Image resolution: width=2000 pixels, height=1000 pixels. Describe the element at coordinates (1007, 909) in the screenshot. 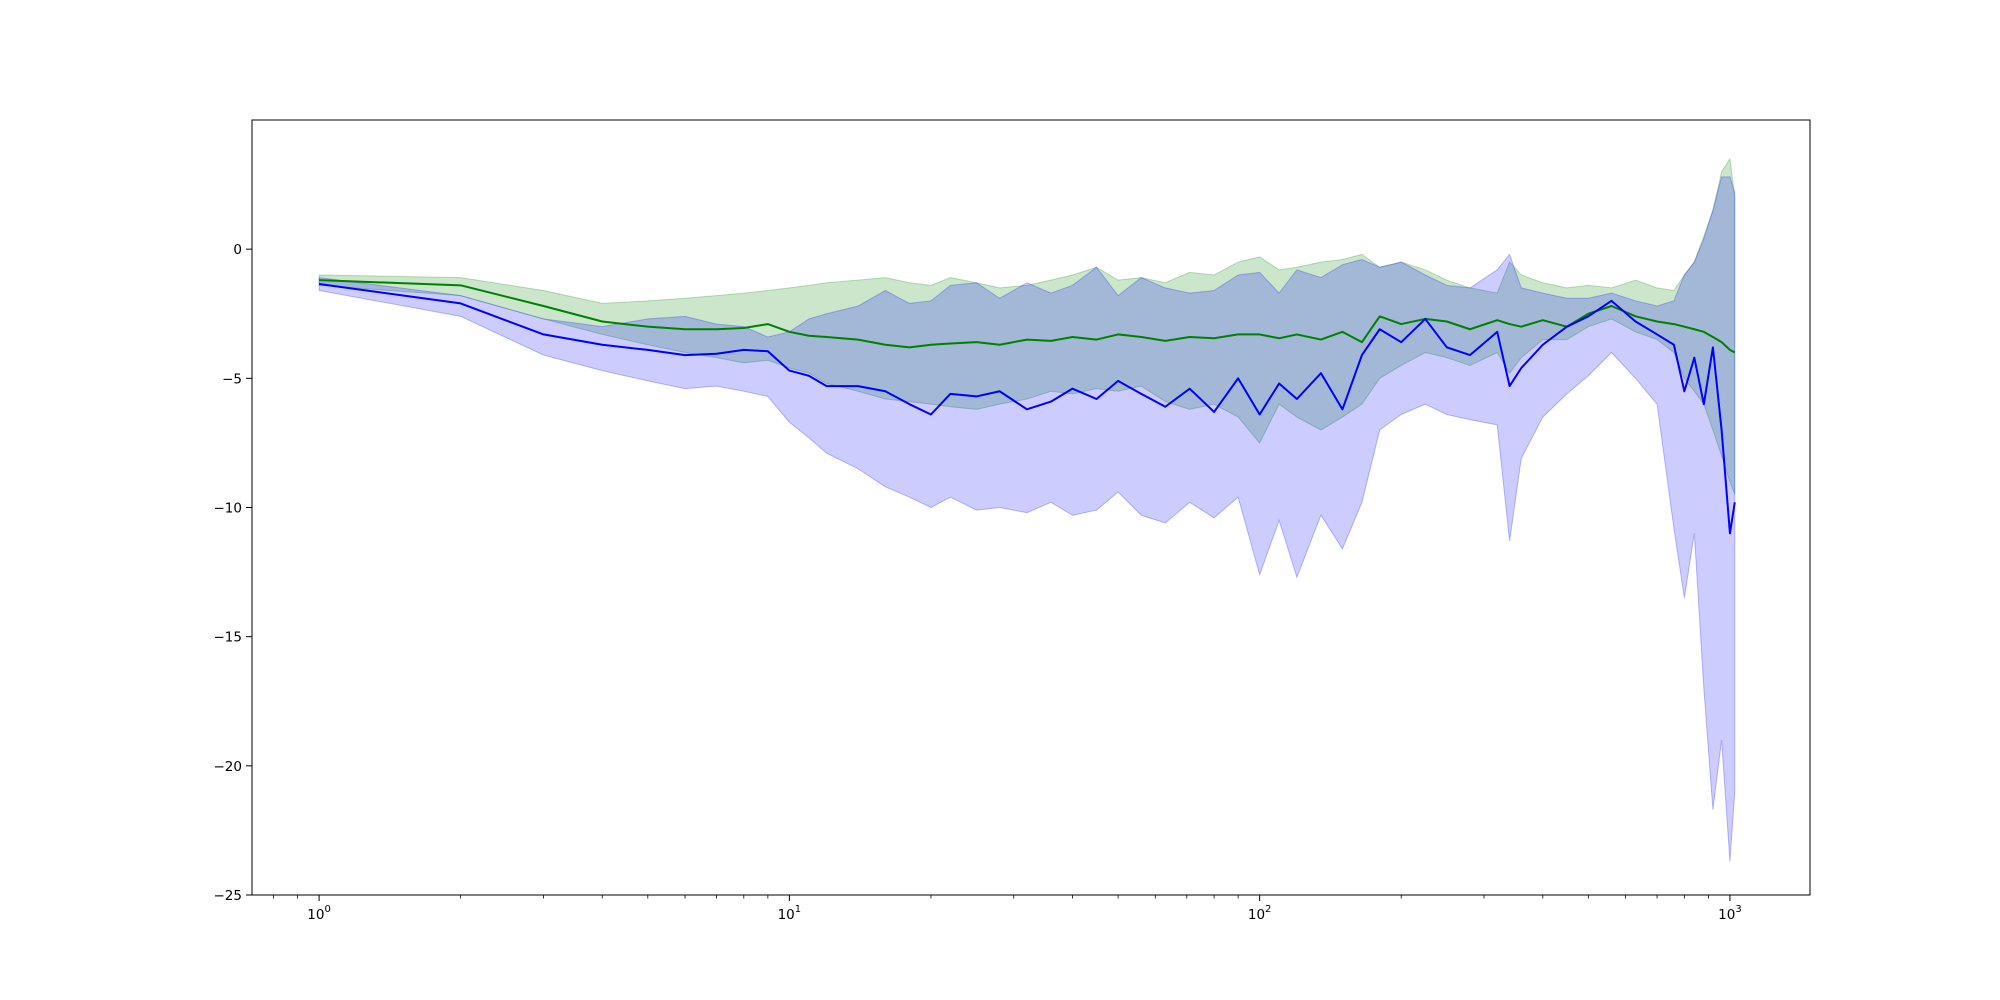

I see `x-axis: 10⁰ 10¹ 10² 10³` at that location.